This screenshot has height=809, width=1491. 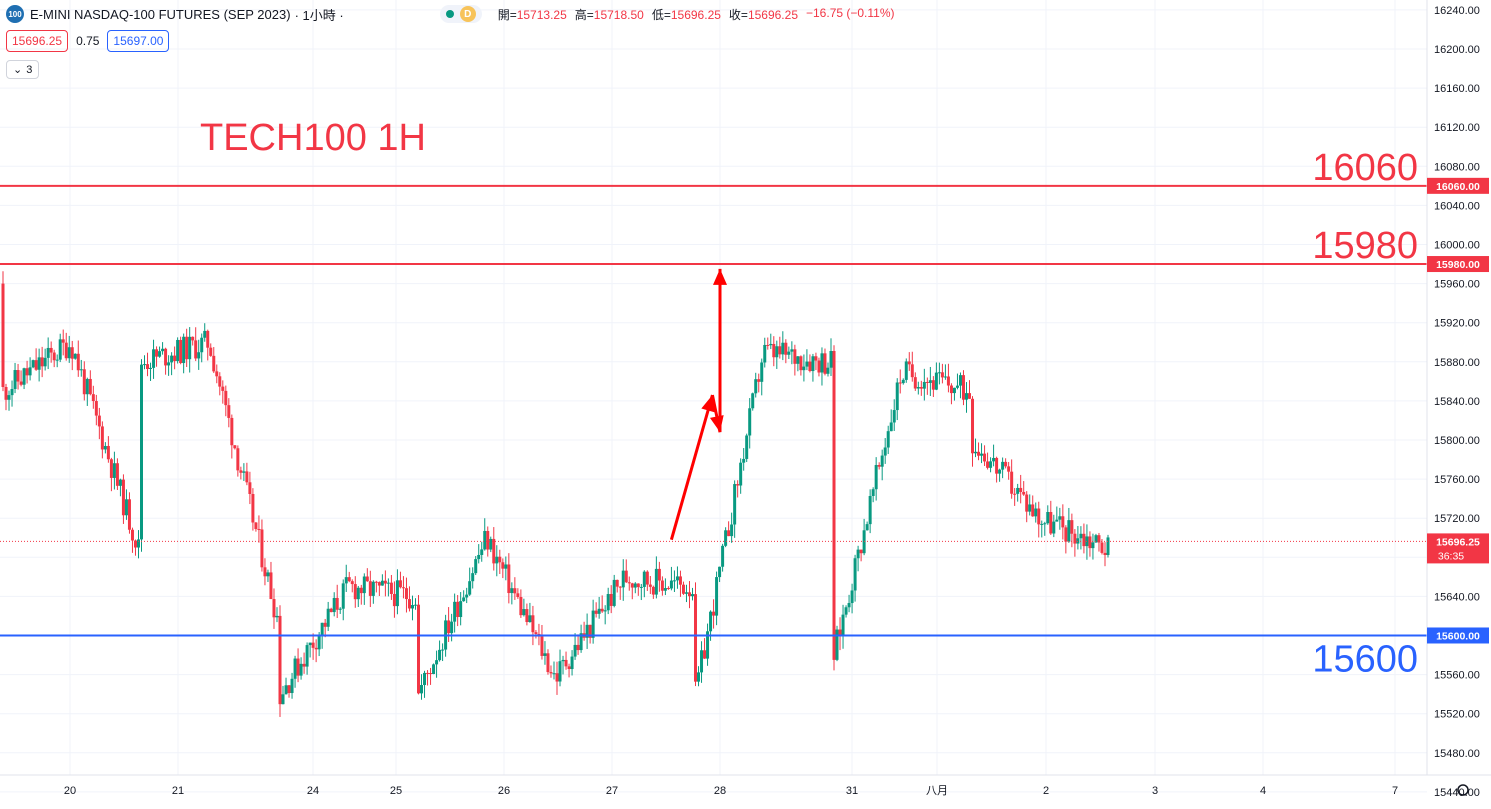 What do you see at coordinates (1463, 790) in the screenshot?
I see `settings-gear-icon` at bounding box center [1463, 790].